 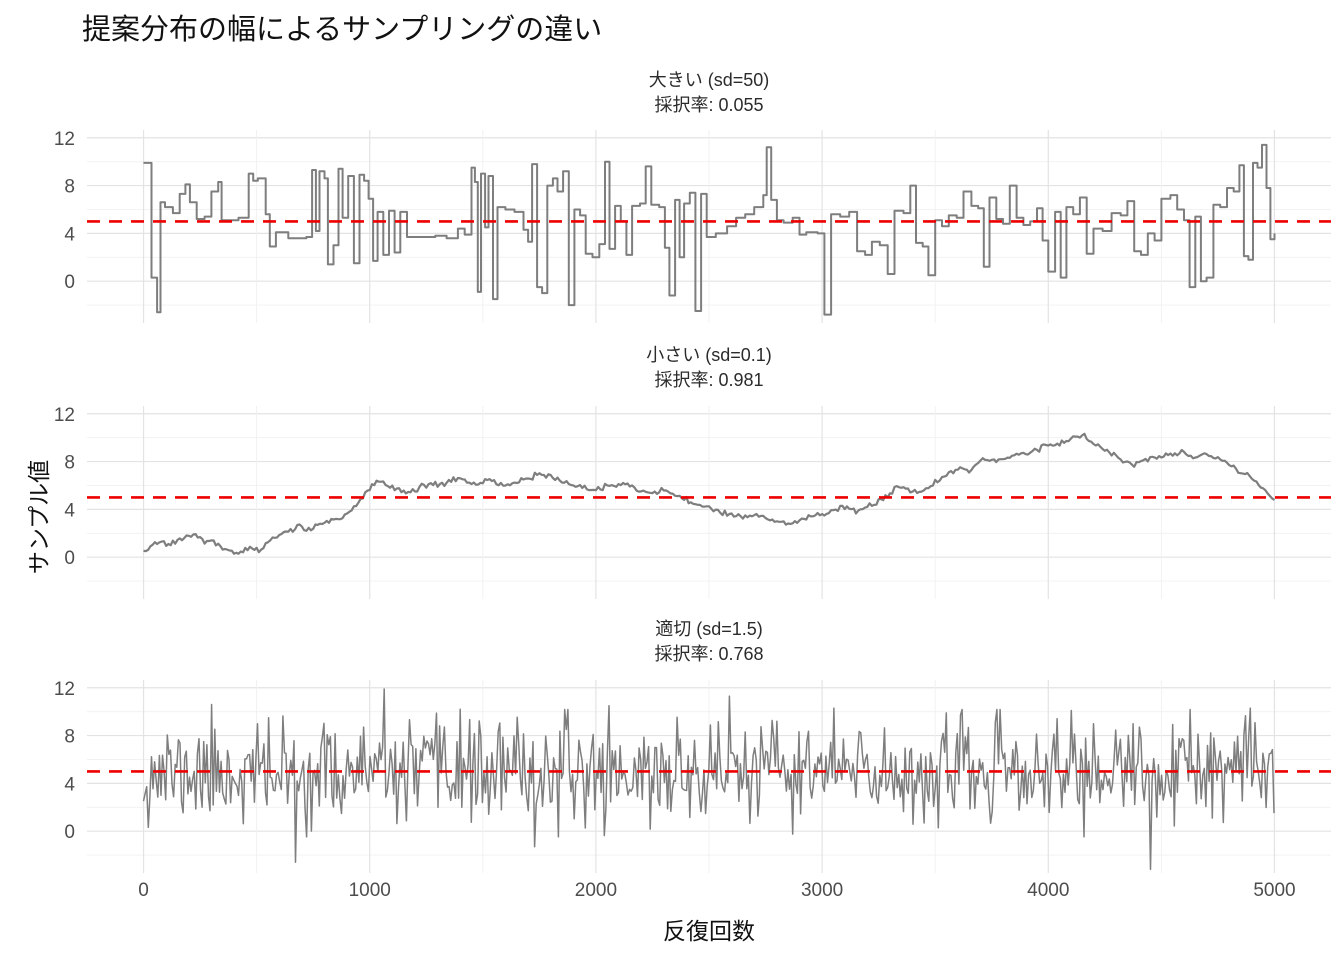 What do you see at coordinates (709, 105) in the screenshot?
I see `facet-acceptance-rate-large-sd: 採択率: 0.055` at bounding box center [709, 105].